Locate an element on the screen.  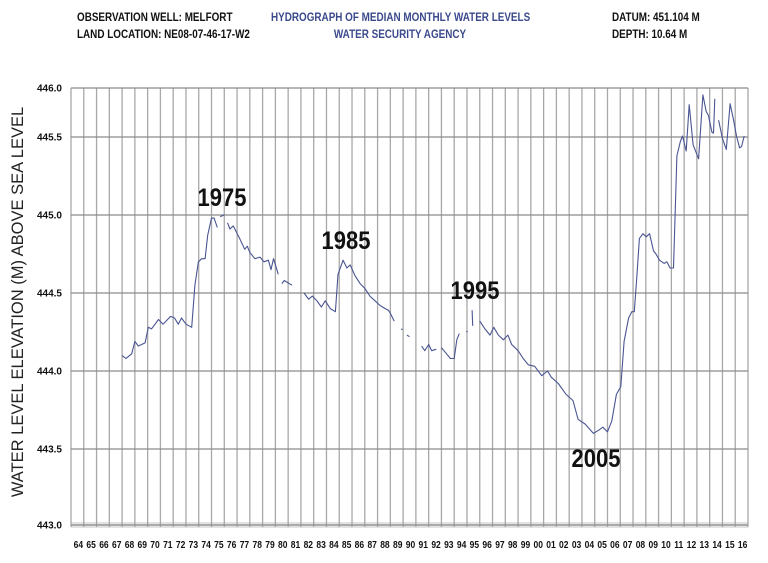
x-tick-label: 85 is located at coordinates (346, 544).